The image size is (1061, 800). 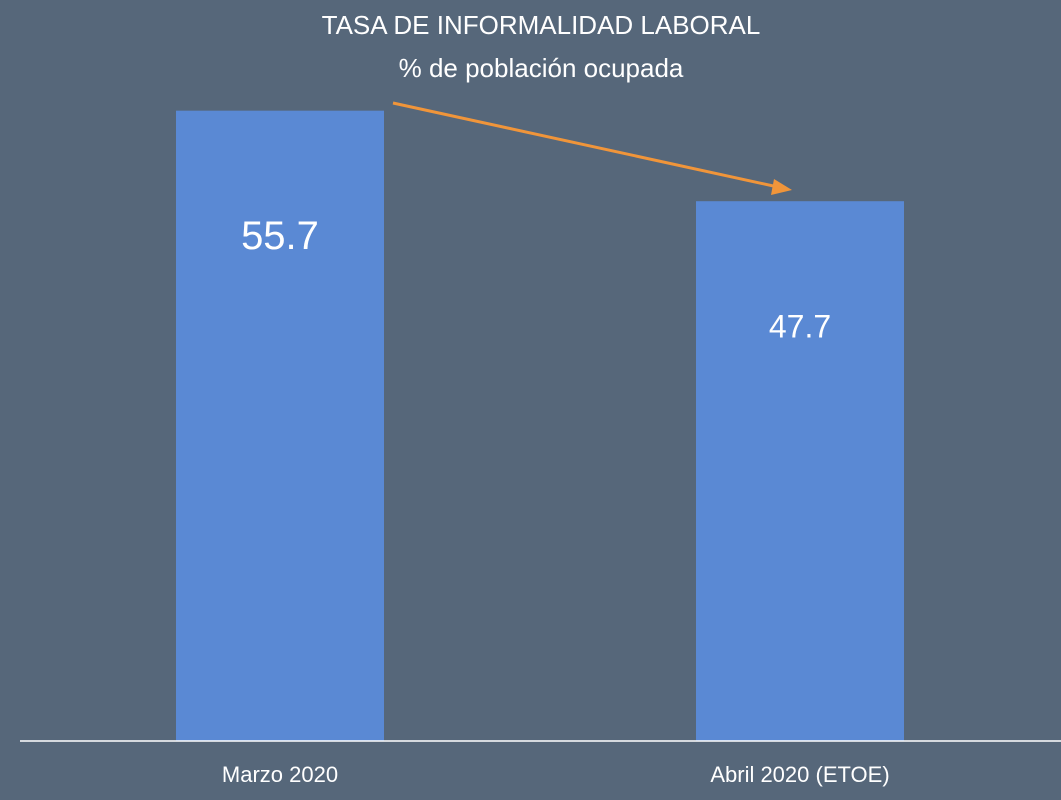 What do you see at coordinates (280, 236) in the screenshot?
I see `value-label: 55.7` at bounding box center [280, 236].